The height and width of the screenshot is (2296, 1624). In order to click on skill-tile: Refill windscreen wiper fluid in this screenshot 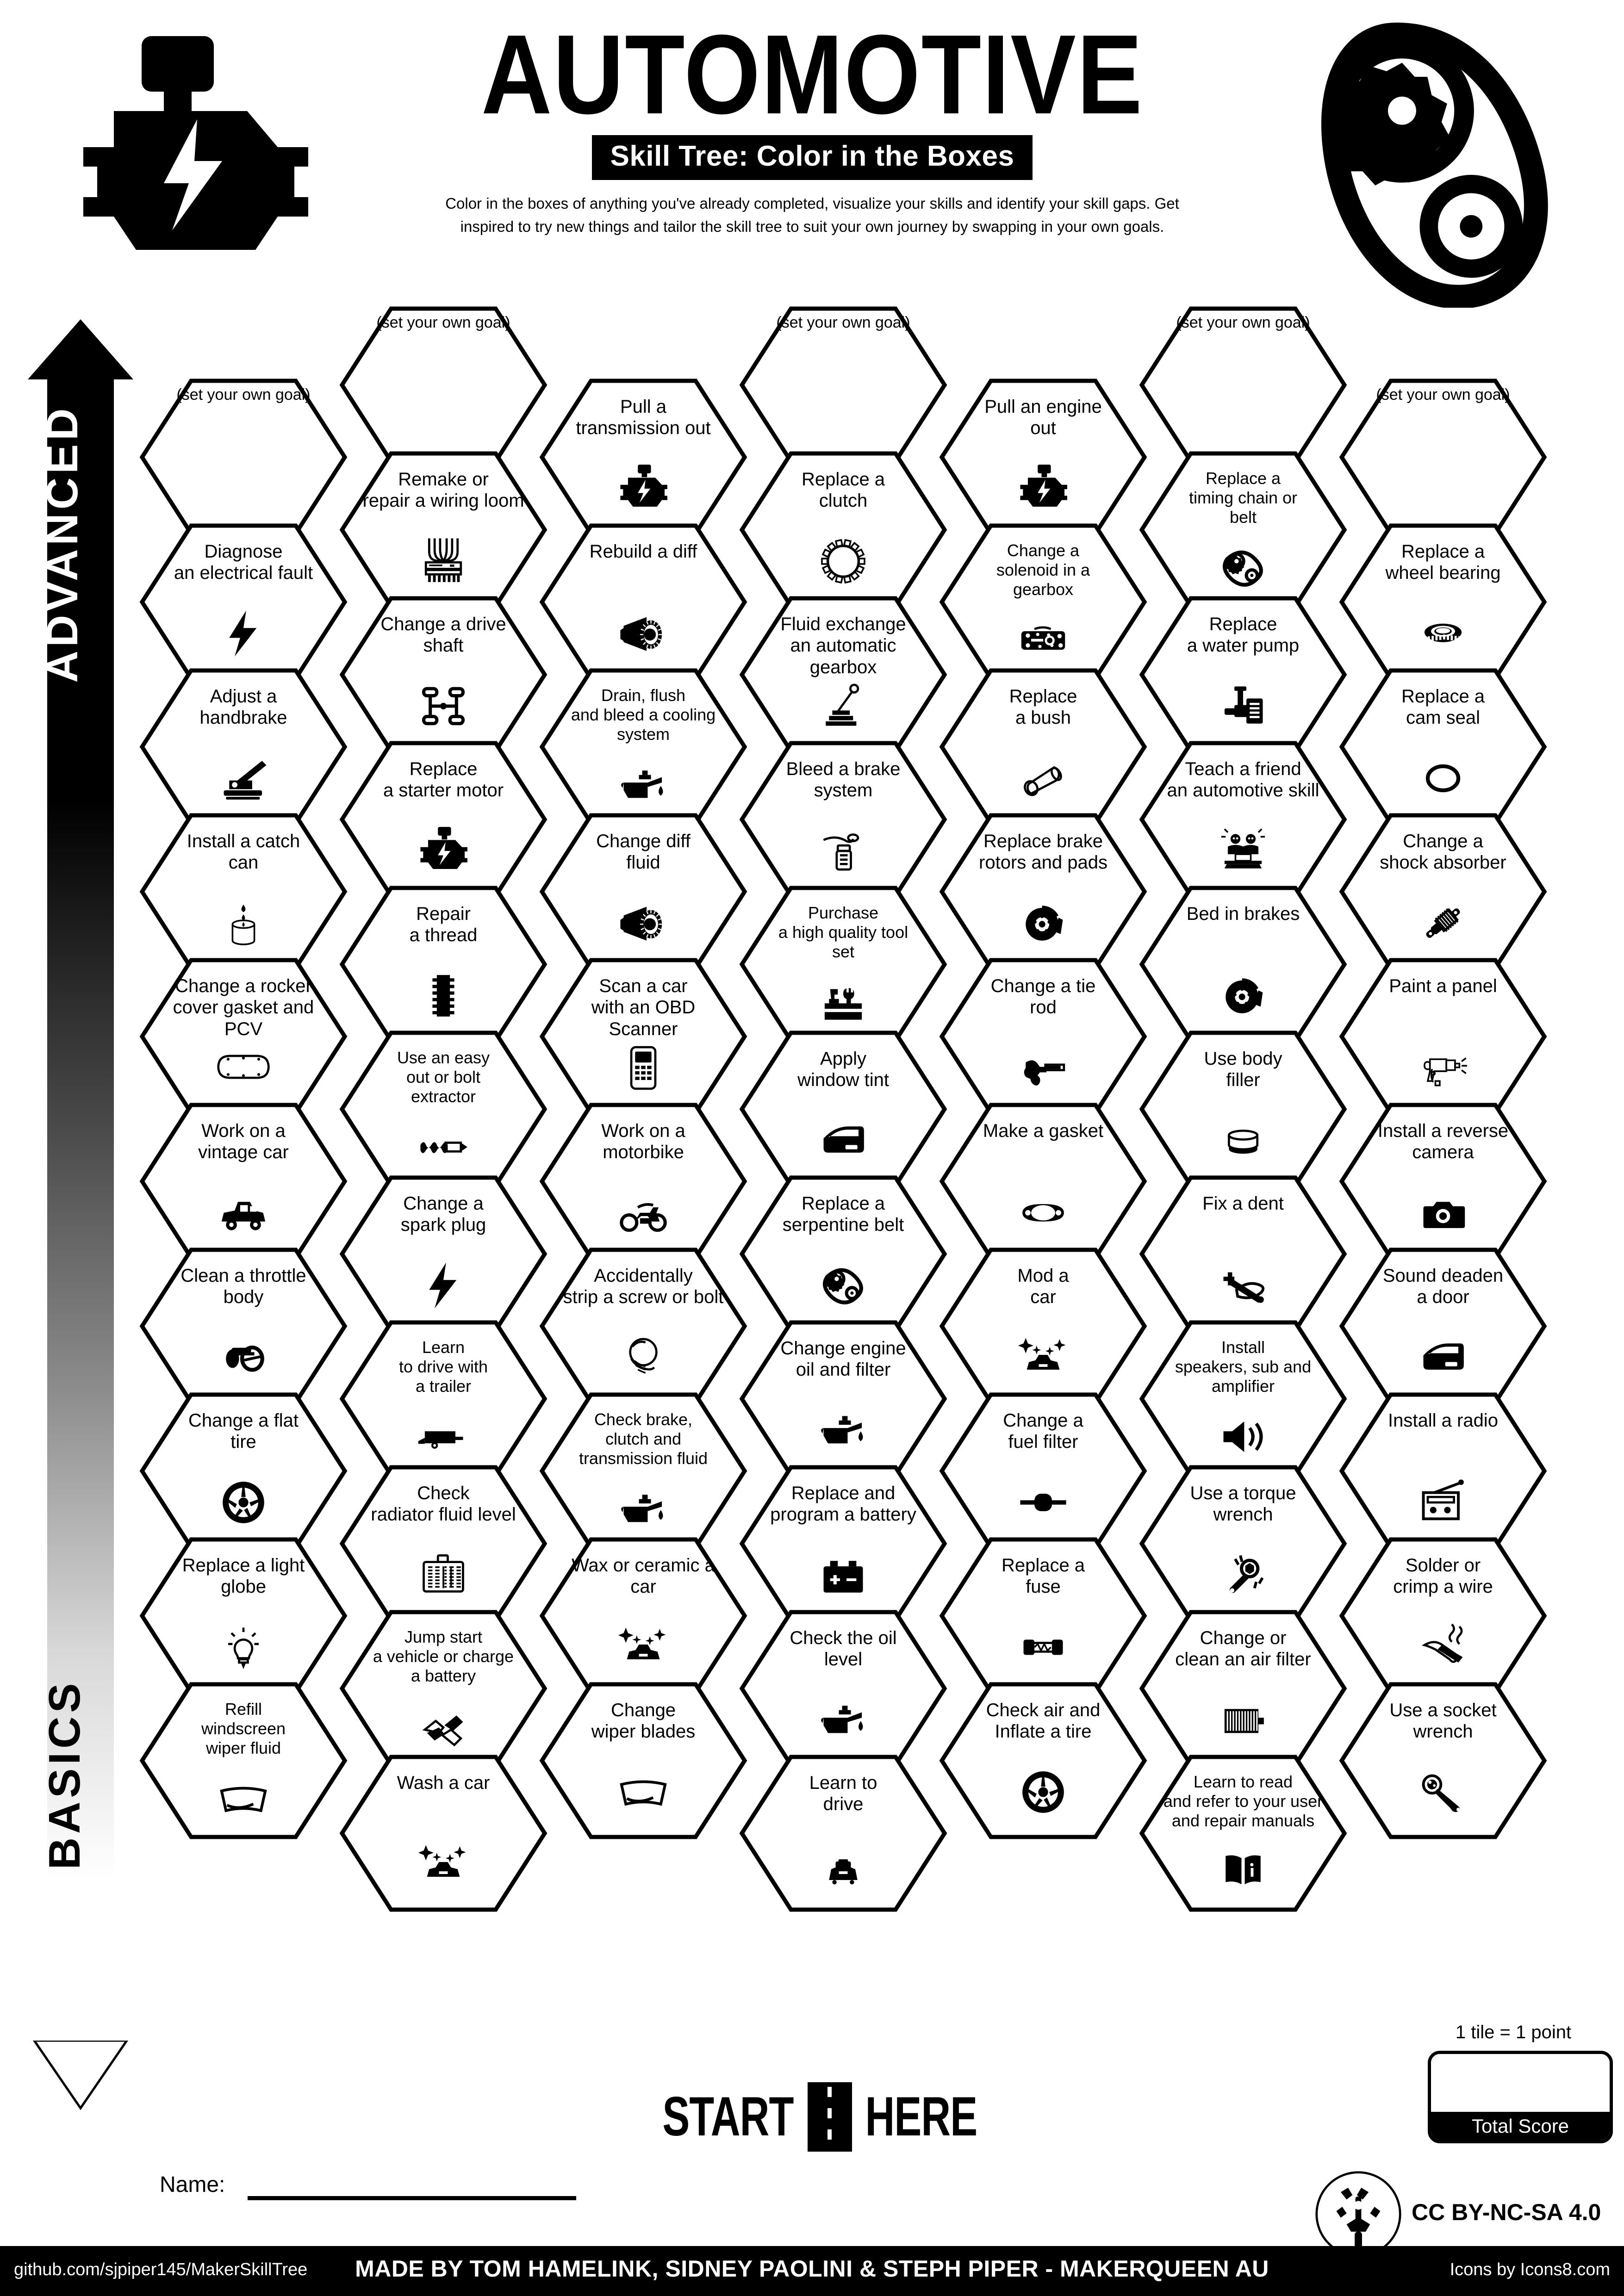, I will do `click(243, 1761)`.